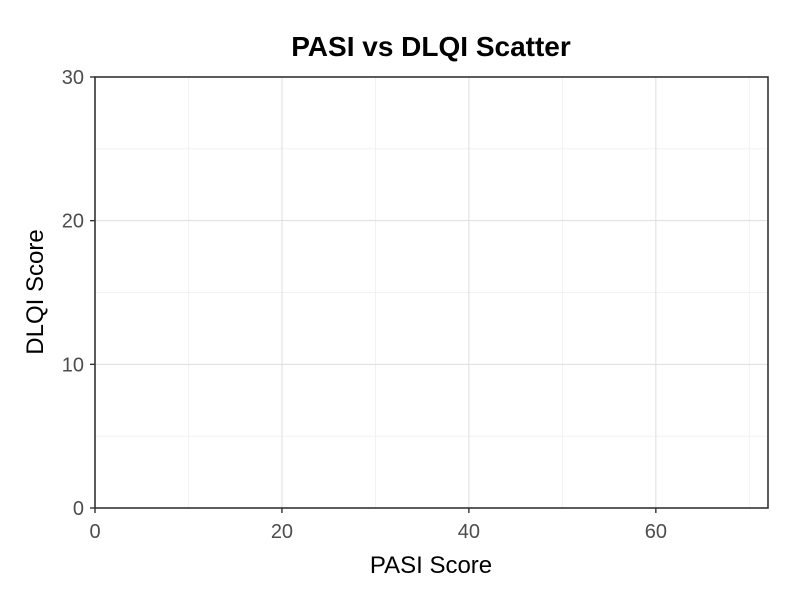 This screenshot has width=800, height=605. I want to click on chart-title: PASI vs DLQI Scatter, so click(431, 46).